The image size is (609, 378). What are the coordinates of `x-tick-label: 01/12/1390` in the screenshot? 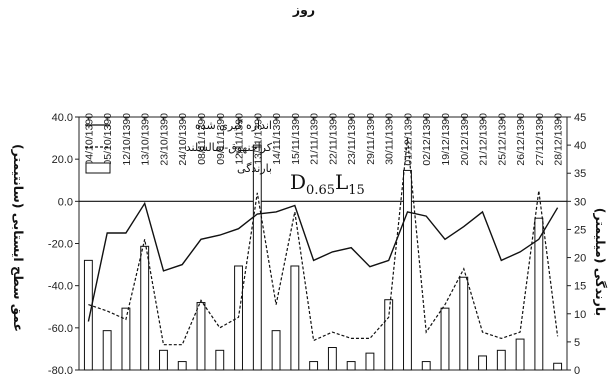 It's located at (409, 139).